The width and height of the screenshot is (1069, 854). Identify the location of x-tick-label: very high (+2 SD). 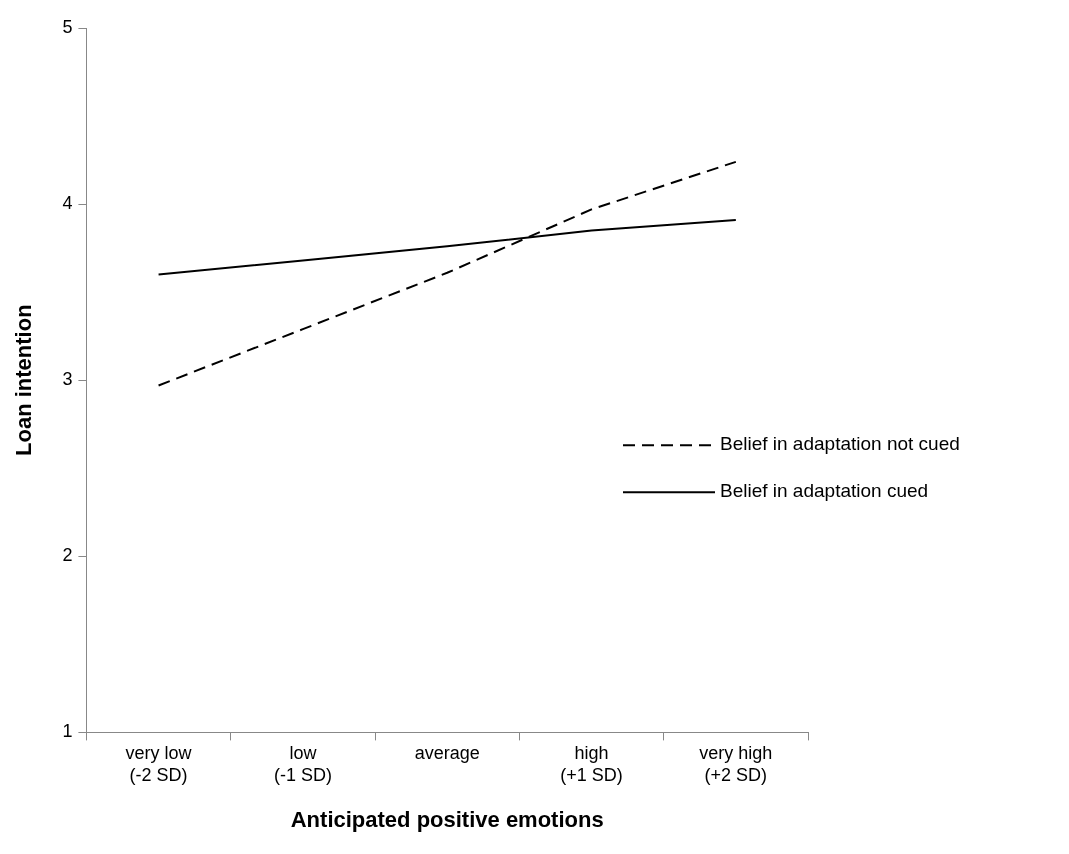
(736, 764).